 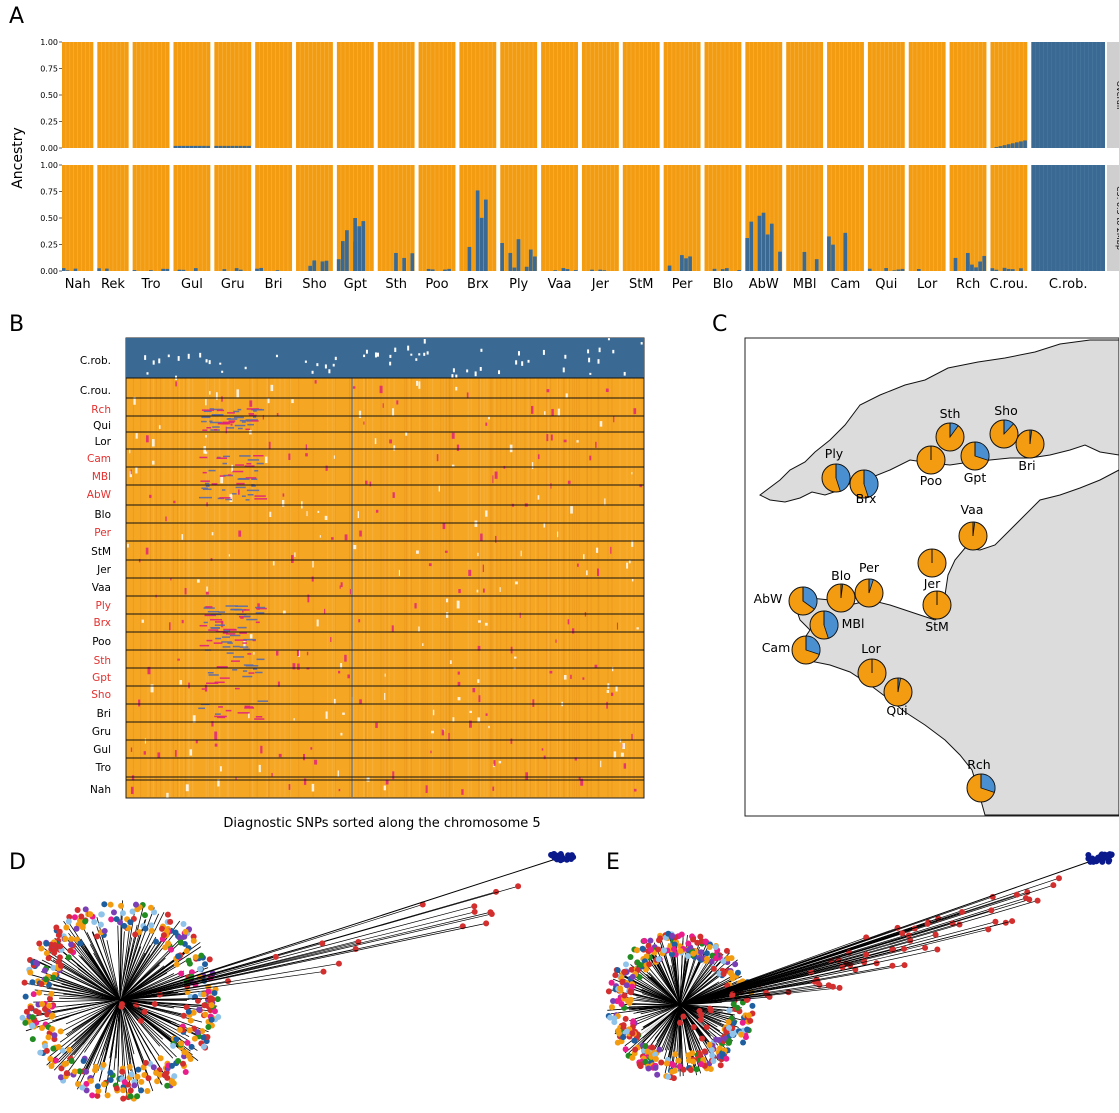 What do you see at coordinates (931, 480) in the screenshot?
I see `site-label: Poo` at bounding box center [931, 480].